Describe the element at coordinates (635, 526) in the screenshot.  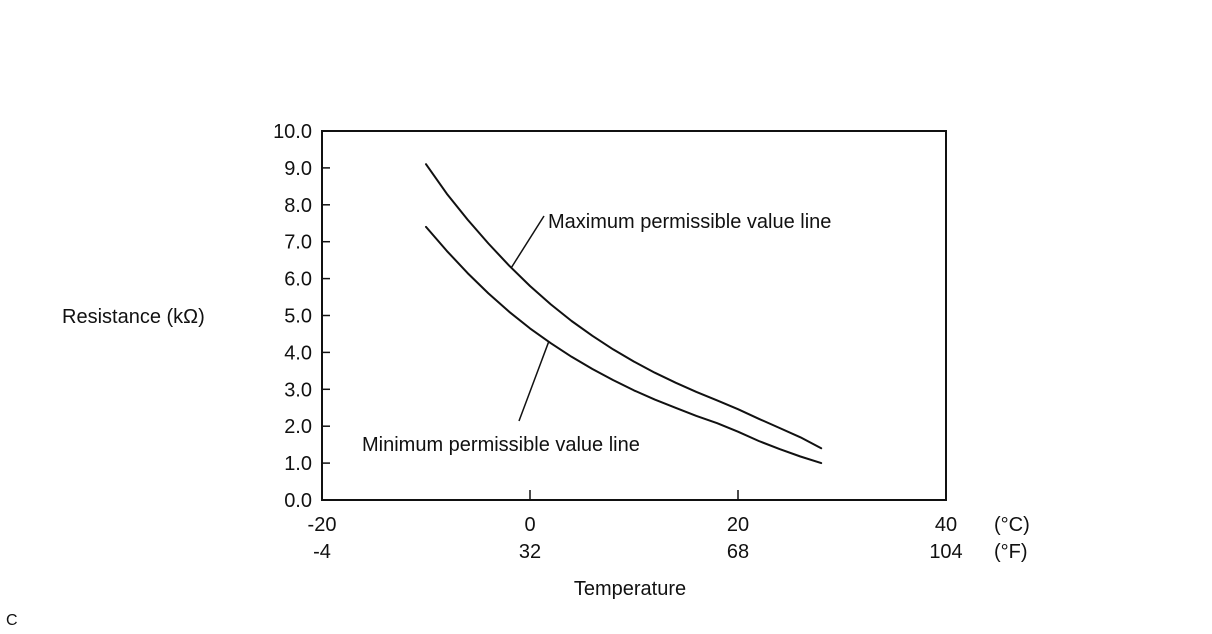
I see `x-axis-ticks: -20 -4 0 32 20 68 40 104` at that location.